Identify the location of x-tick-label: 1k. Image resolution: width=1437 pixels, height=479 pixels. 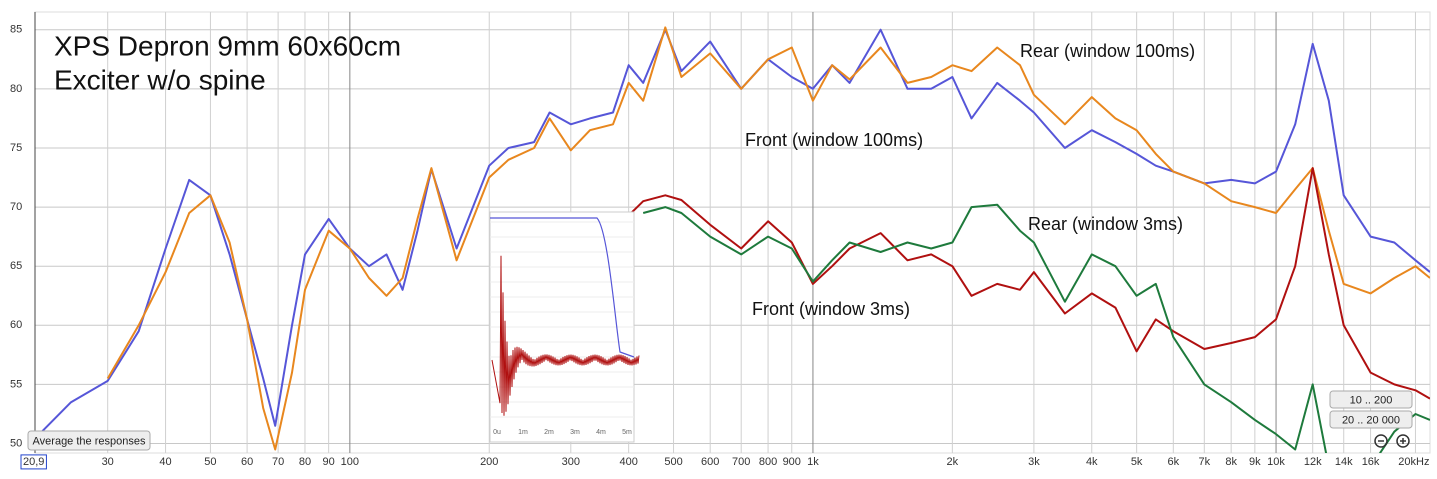
(813, 462).